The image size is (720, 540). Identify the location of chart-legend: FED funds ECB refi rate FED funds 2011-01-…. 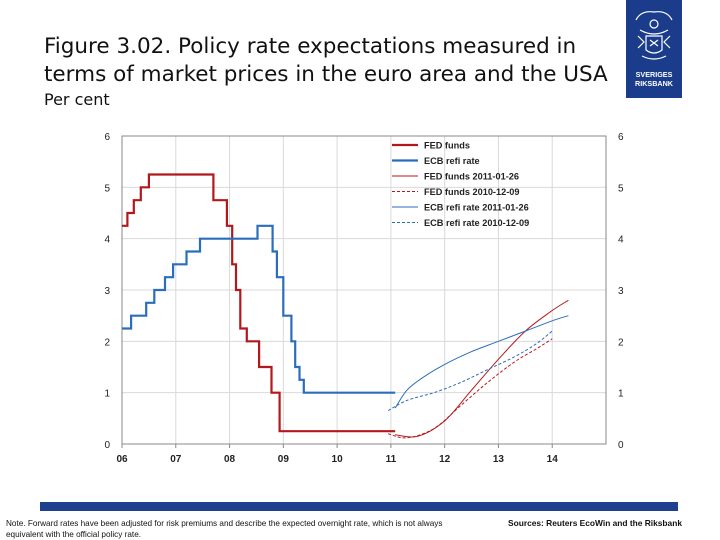
(460, 184).